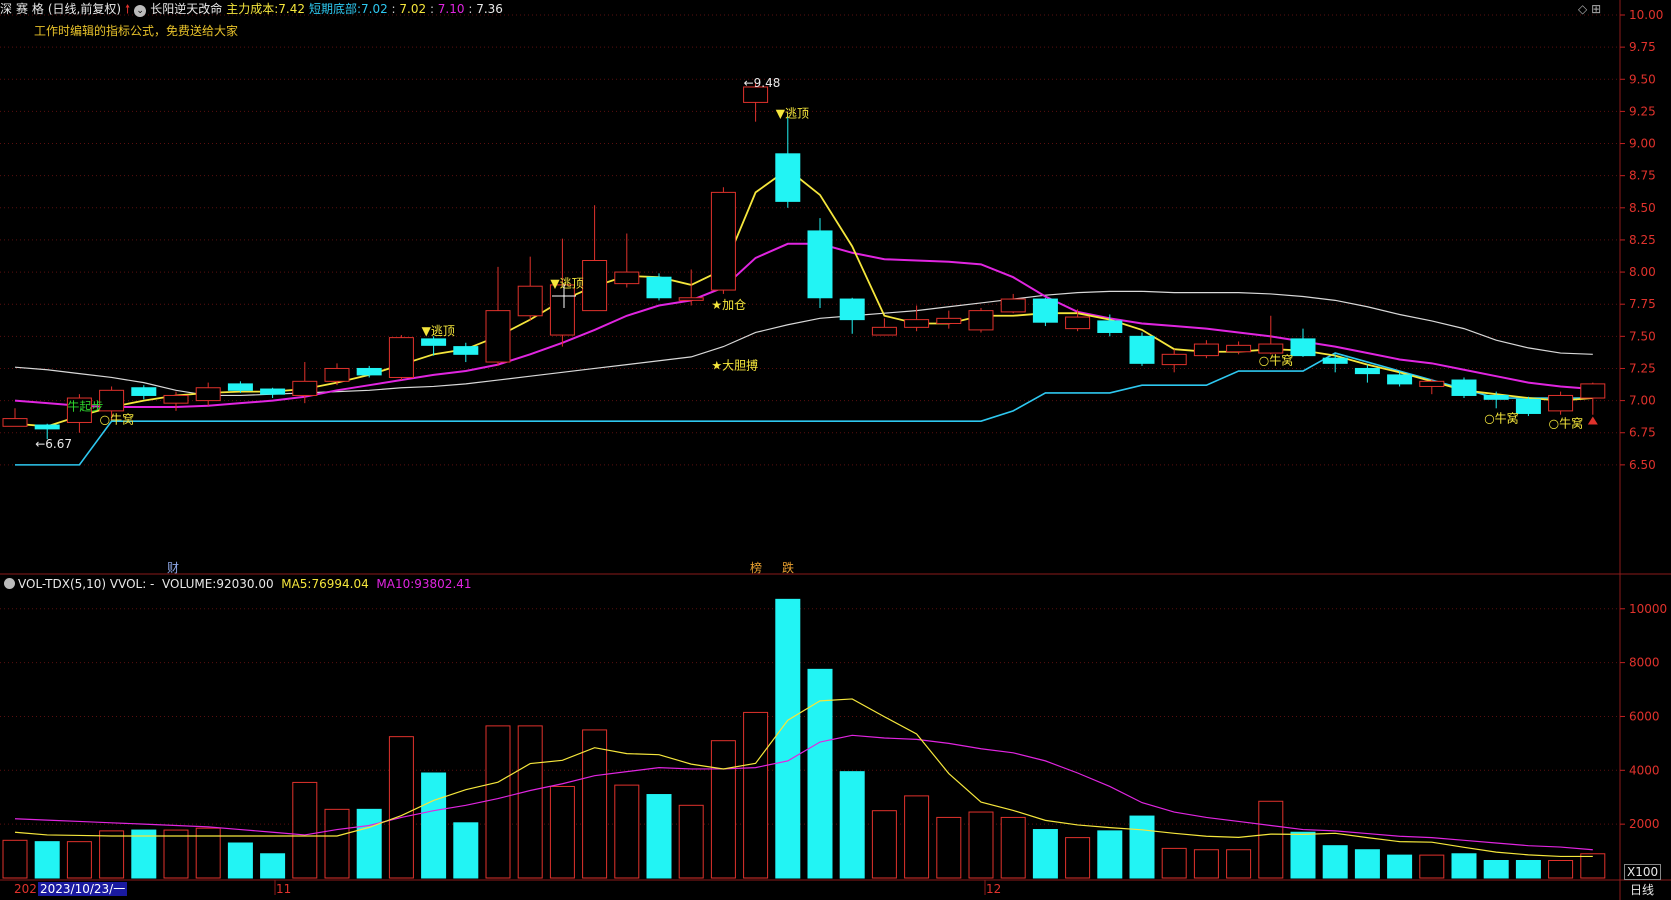 The image size is (1671, 900). Describe the element at coordinates (1589, 9) in the screenshot. I see `window-controls: ◇ ⊞` at that location.